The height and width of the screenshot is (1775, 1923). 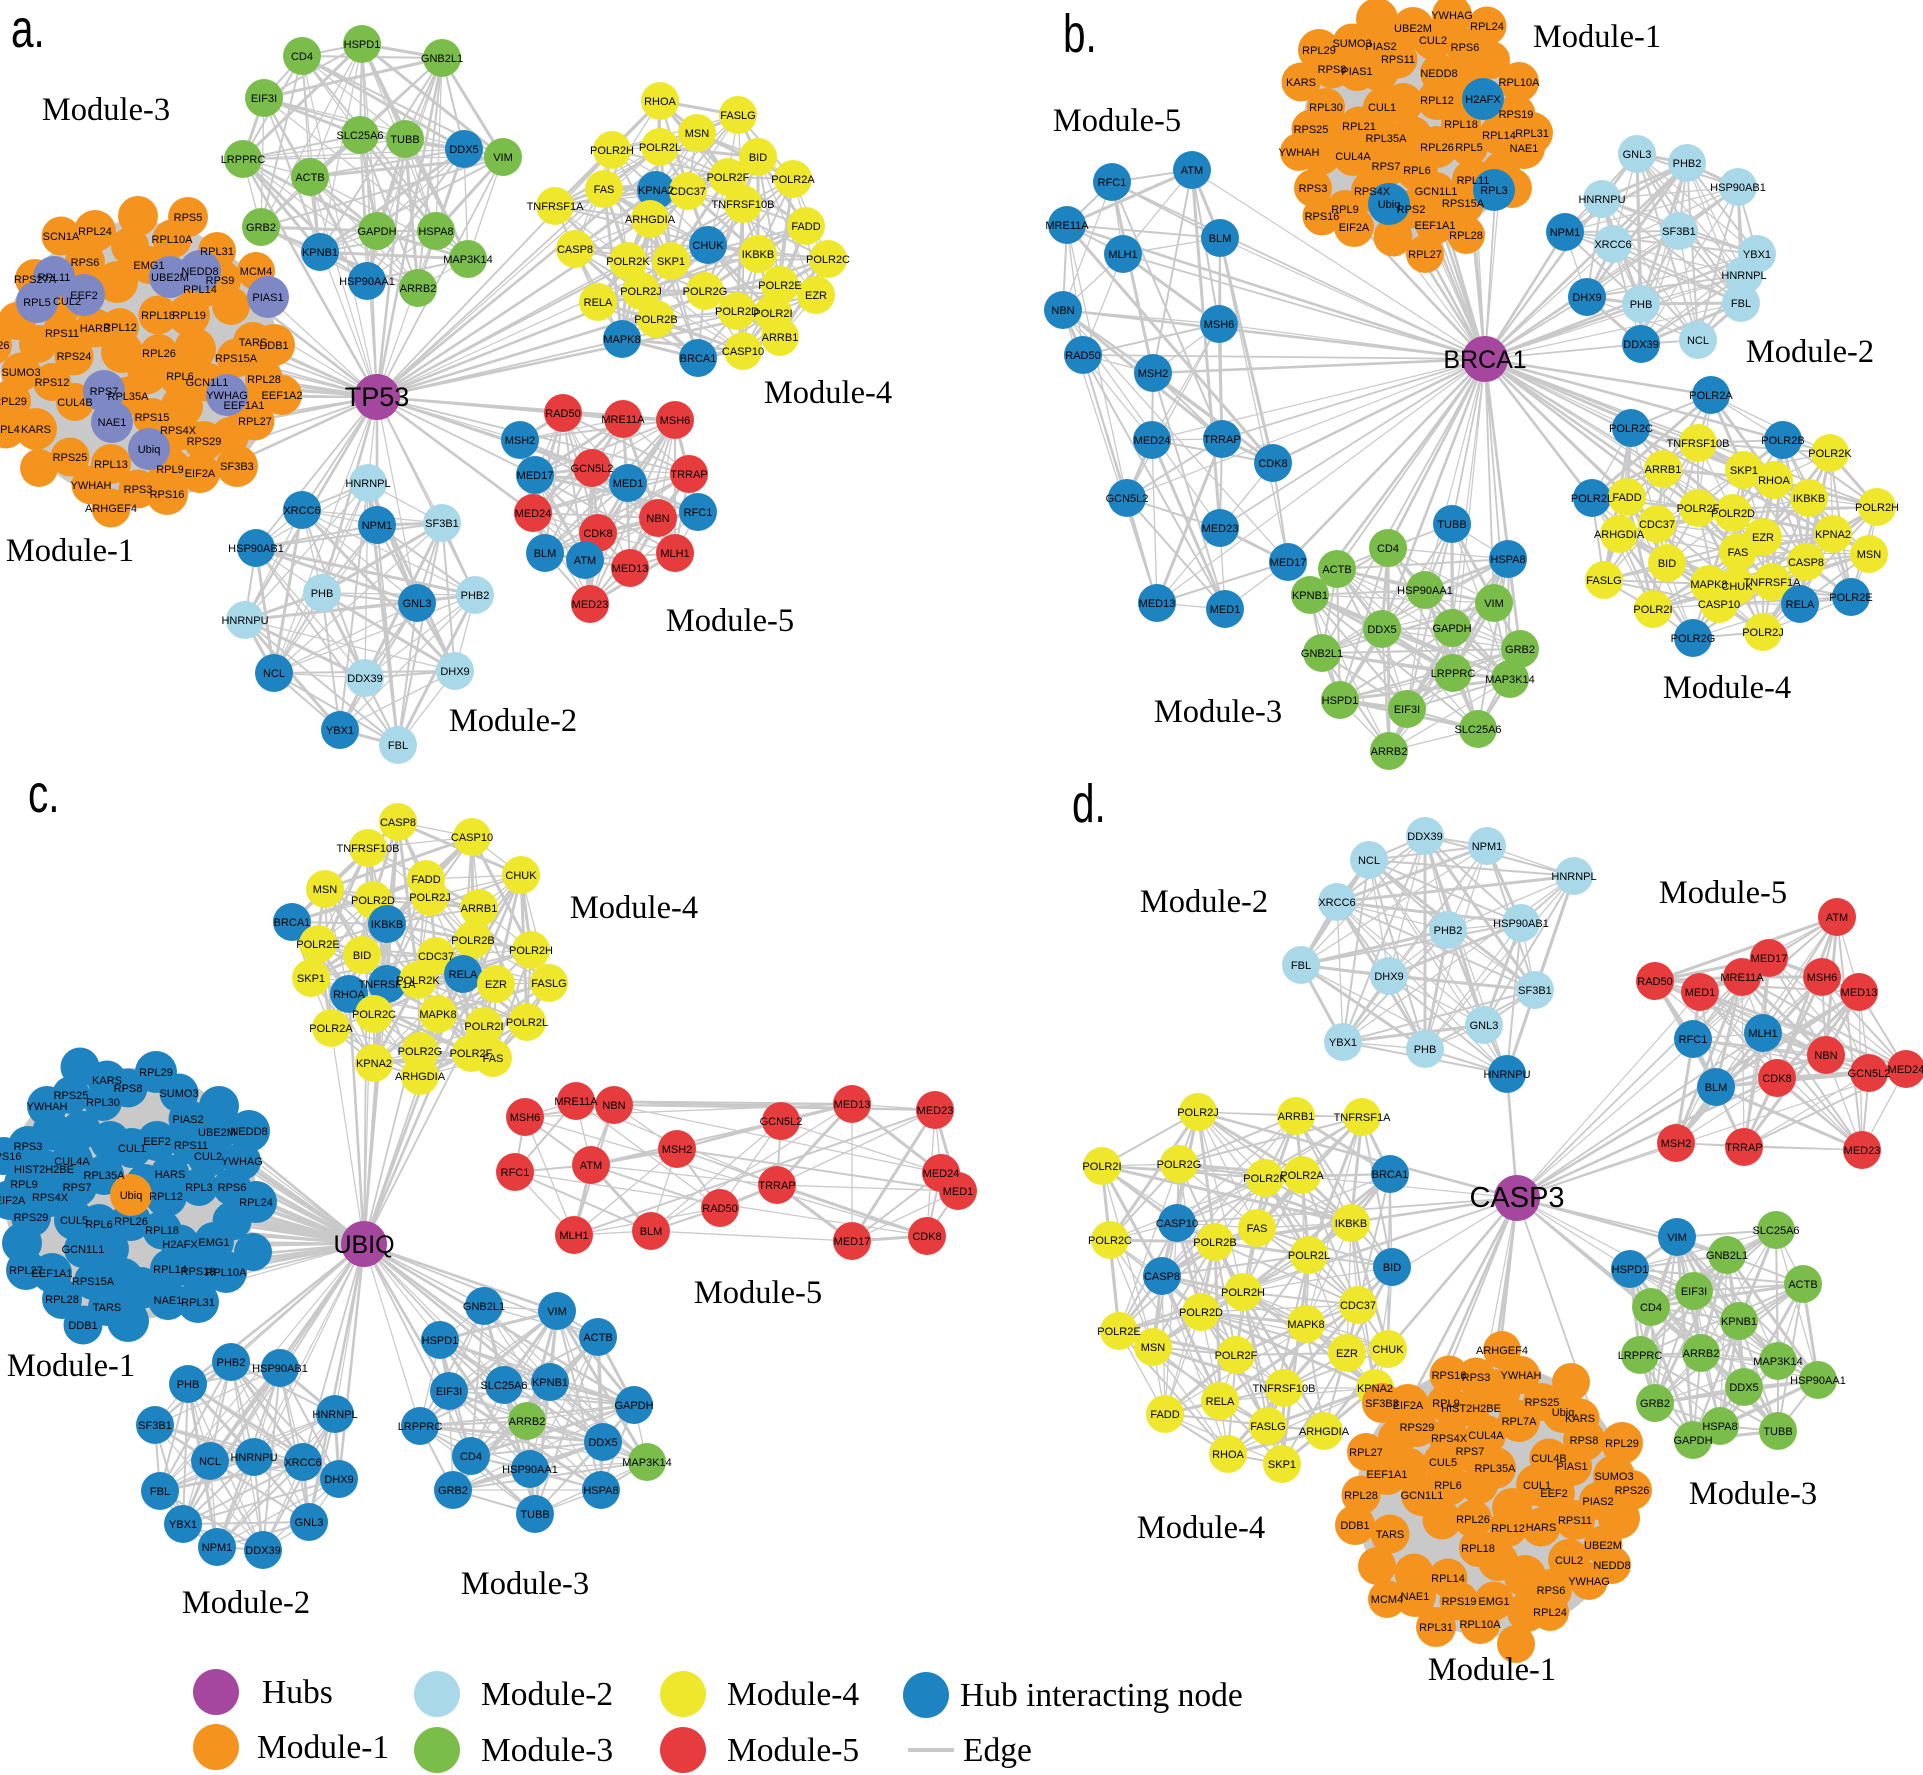 I want to click on svg-text: MRE11A, so click(x=623, y=420).